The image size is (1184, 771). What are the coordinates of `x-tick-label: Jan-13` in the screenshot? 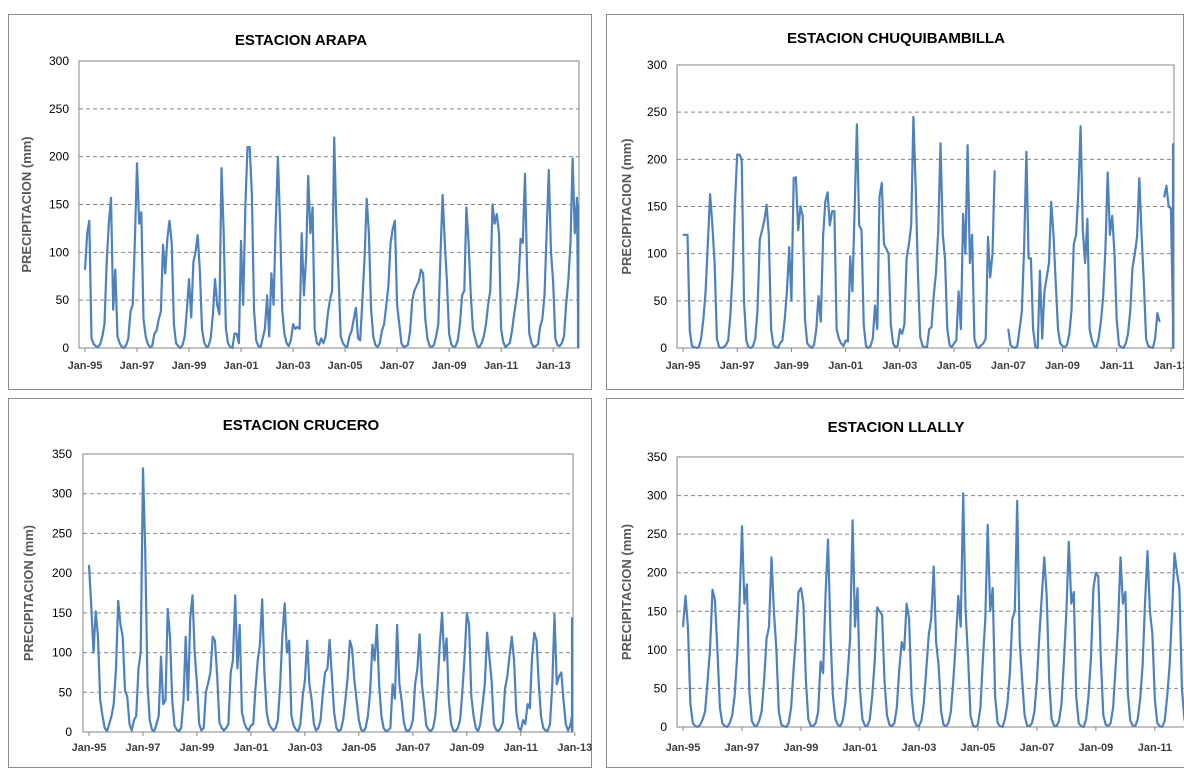 It's located at (574, 748).